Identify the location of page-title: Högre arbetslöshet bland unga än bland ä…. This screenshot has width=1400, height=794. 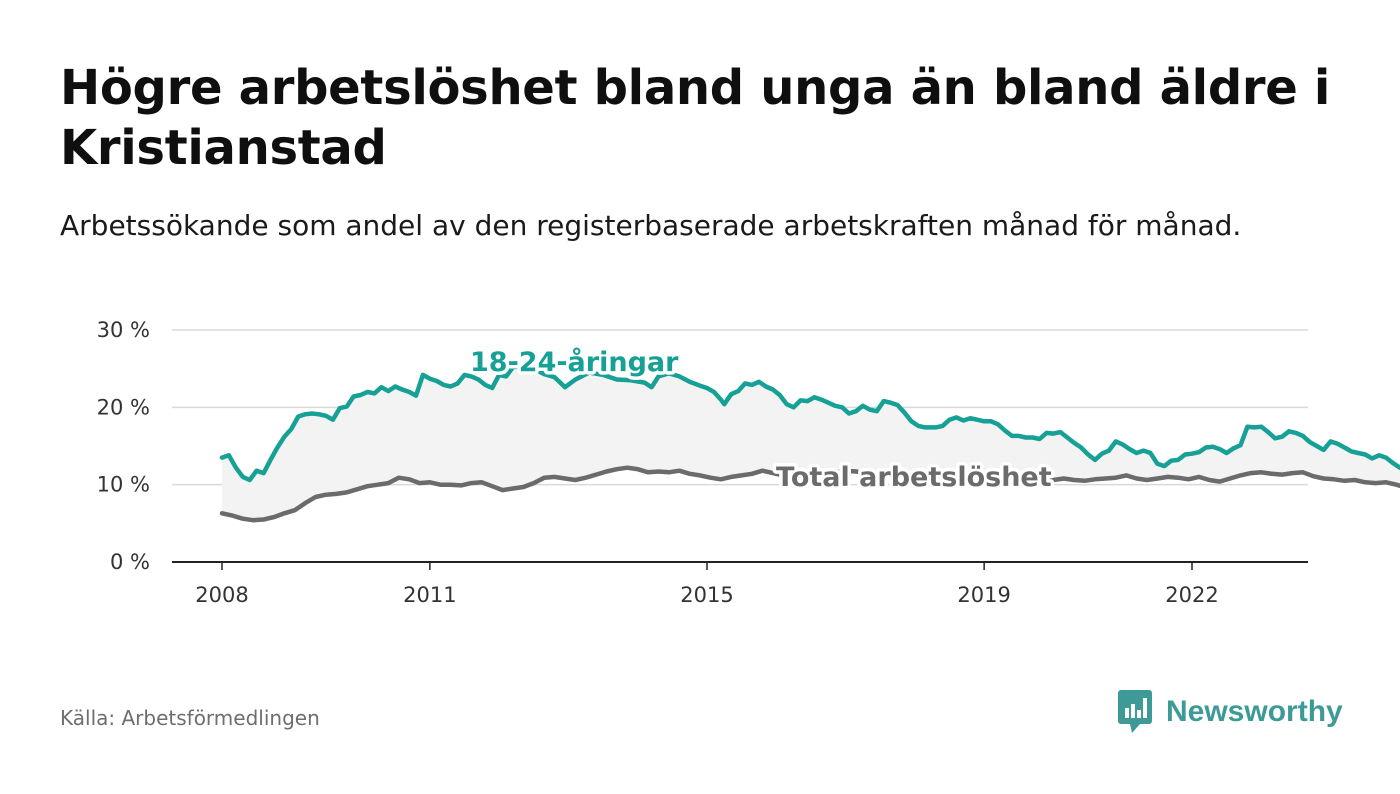
(695, 118).